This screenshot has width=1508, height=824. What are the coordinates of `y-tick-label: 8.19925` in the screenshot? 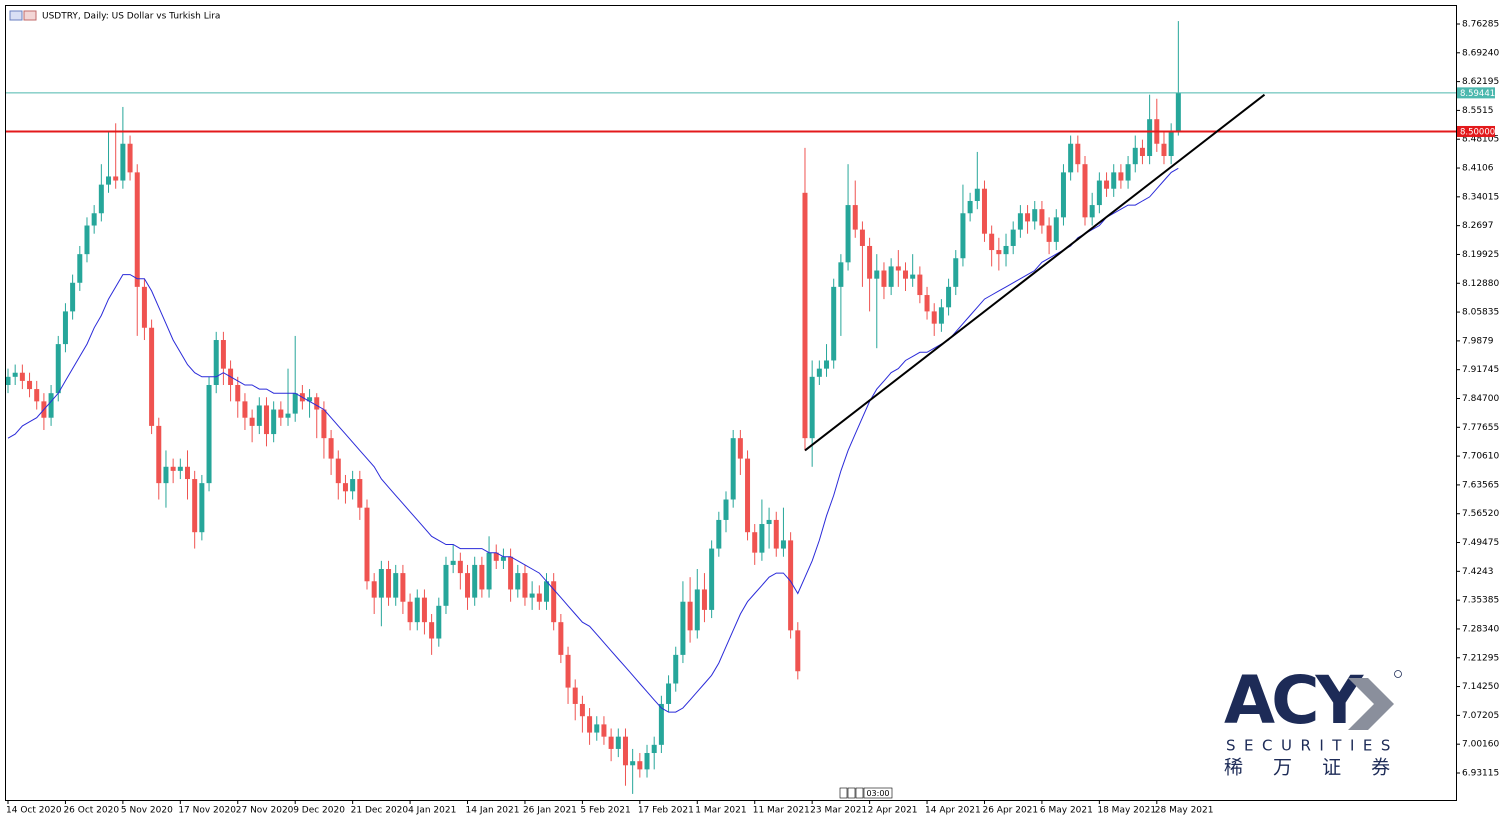 It's located at (1480, 255).